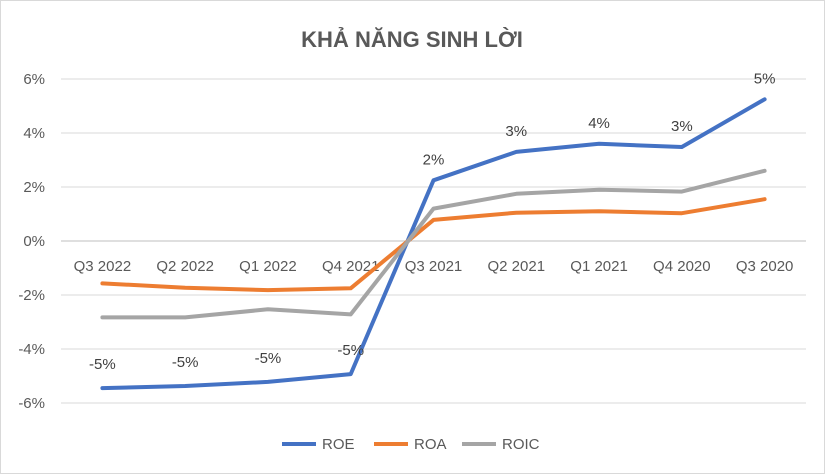  Describe the element at coordinates (31, 295) in the screenshot. I see `y-tick-label: -2%` at that location.